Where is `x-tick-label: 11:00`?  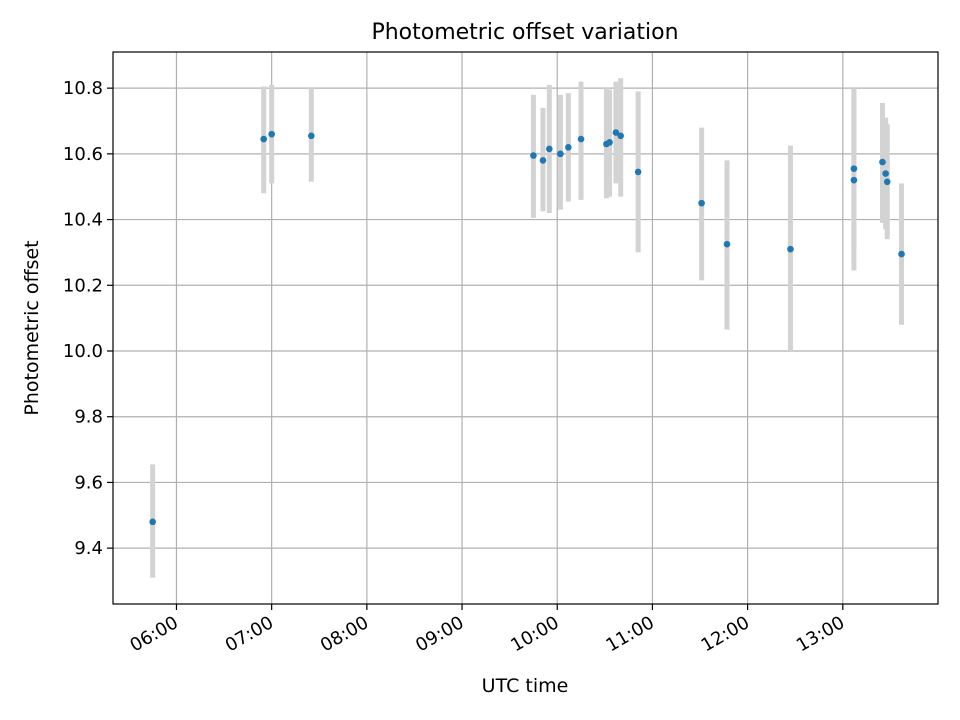
x-tick-label: 11:00 is located at coordinates (629, 634).